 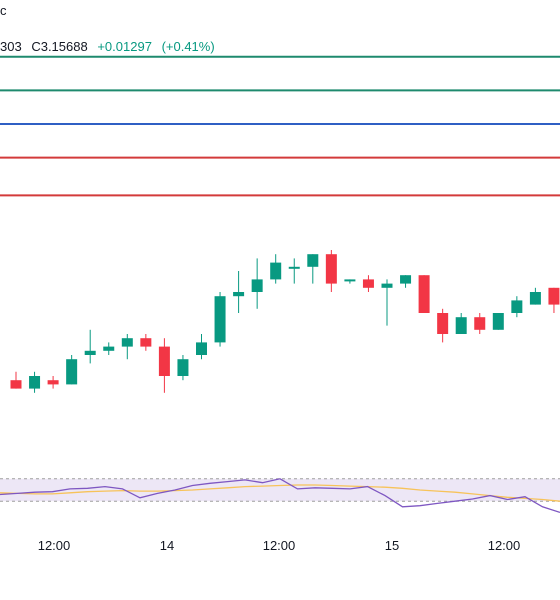 What do you see at coordinates (188, 46) in the screenshot?
I see `change-percent: (+0.41%)` at bounding box center [188, 46].